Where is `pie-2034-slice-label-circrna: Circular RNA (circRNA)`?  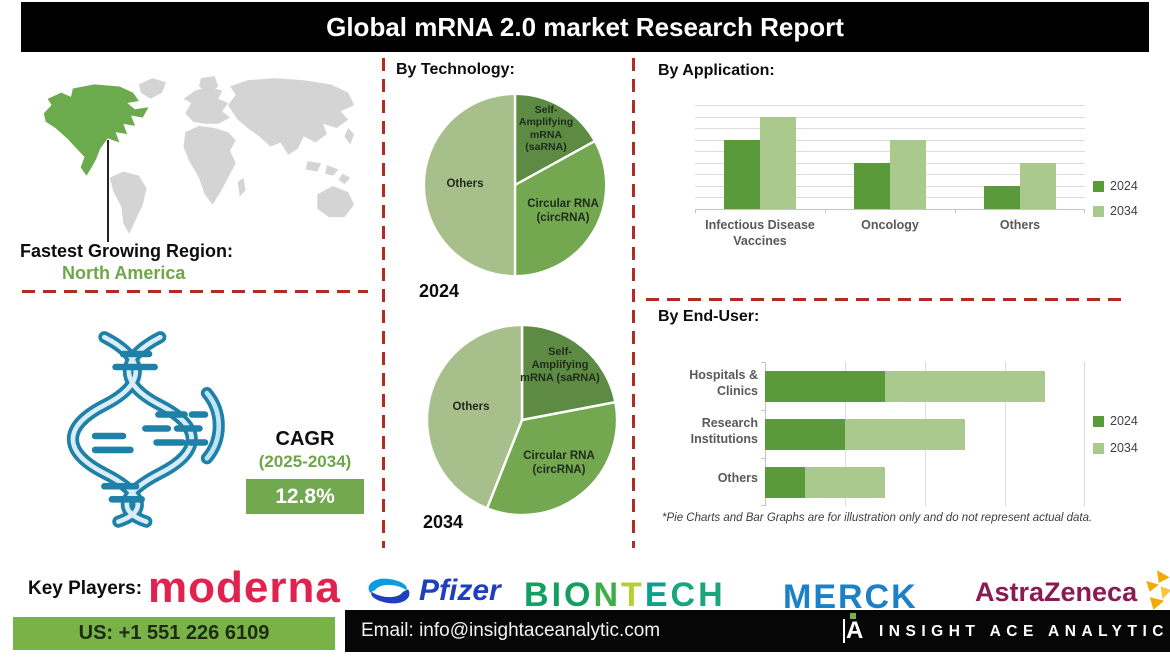
pie-2034-slice-label-circrna: Circular RNA (circRNA) is located at coordinates (559, 463).